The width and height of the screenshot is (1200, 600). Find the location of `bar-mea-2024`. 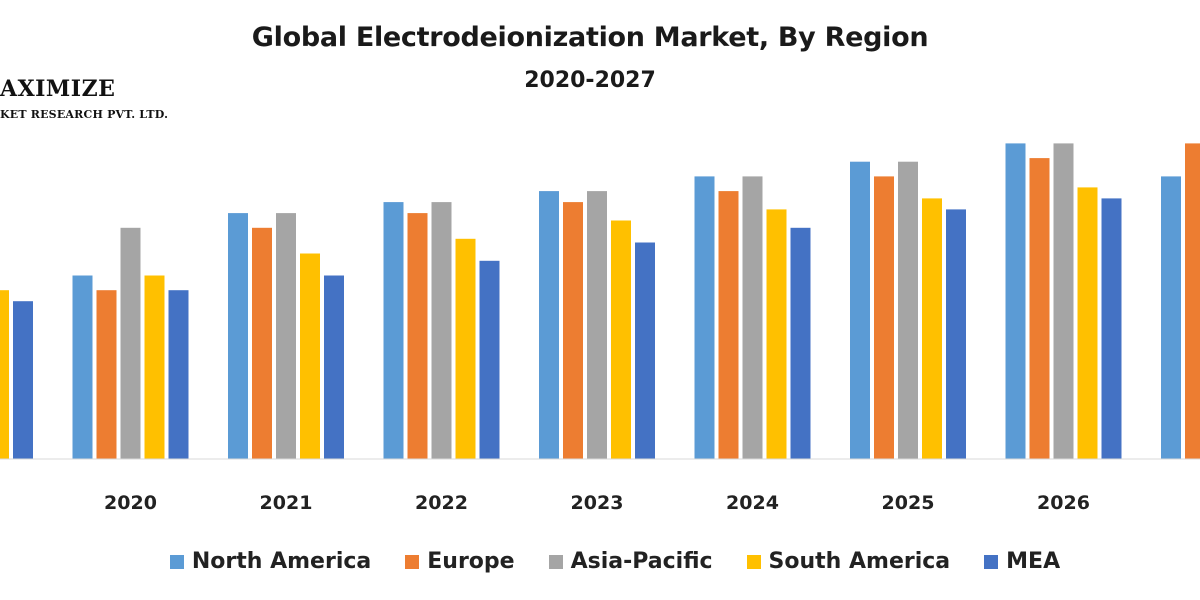

bar-mea-2024 is located at coordinates (800, 343).